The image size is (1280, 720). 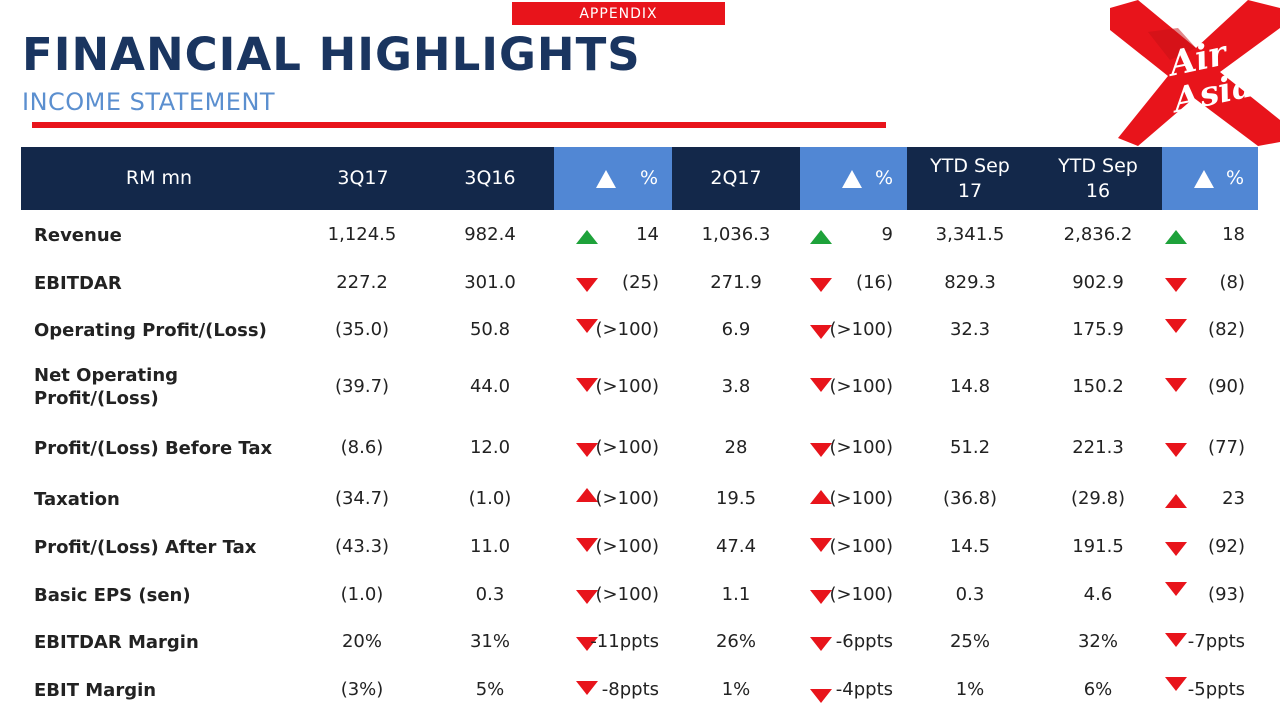 What do you see at coordinates (1098, 234) in the screenshot?
I see `table-cell: 2,836.2` at bounding box center [1098, 234].